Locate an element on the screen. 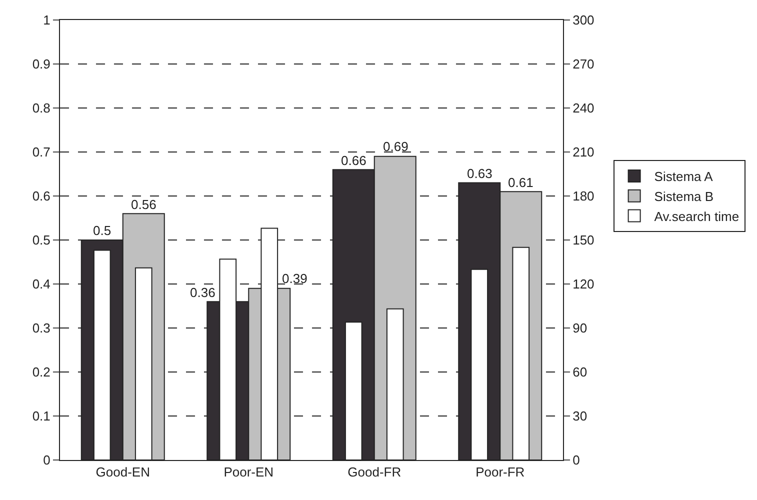 The height and width of the screenshot is (500, 757). y2-tick-label: 300 is located at coordinates (583, 20).